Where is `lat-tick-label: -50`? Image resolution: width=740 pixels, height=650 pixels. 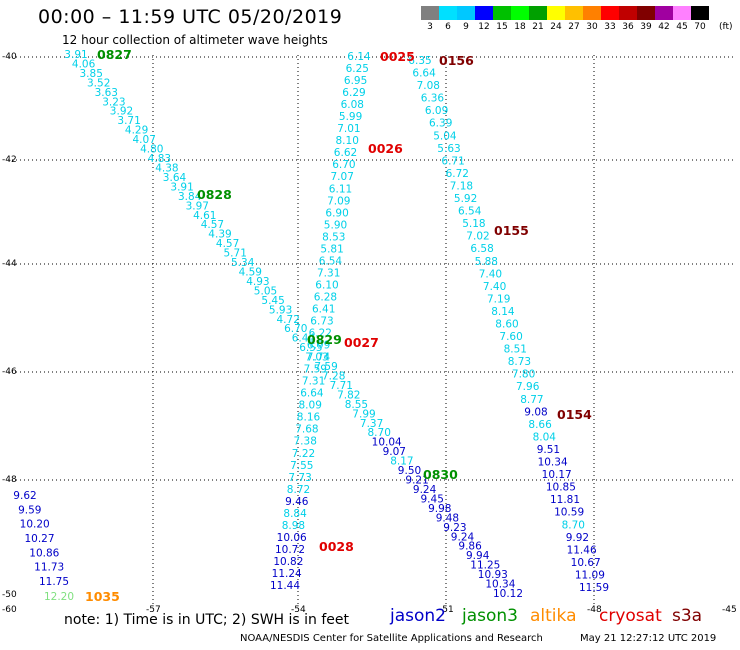 lat-tick-label: -50 is located at coordinates (9, 595).